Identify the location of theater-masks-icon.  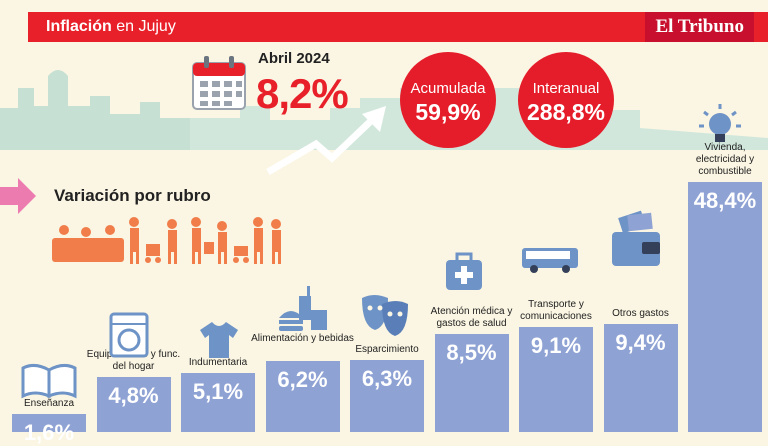
(385, 315).